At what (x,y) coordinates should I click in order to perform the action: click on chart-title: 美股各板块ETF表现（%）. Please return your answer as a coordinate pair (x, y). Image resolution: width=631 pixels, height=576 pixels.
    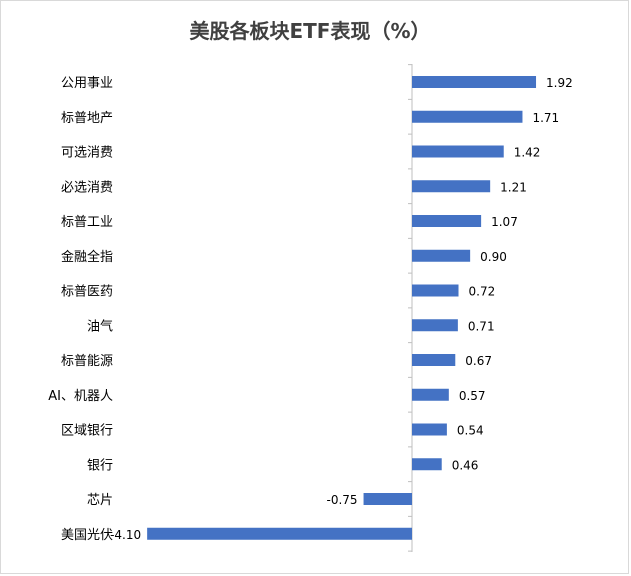
    Looking at the image, I should click on (309, 31).